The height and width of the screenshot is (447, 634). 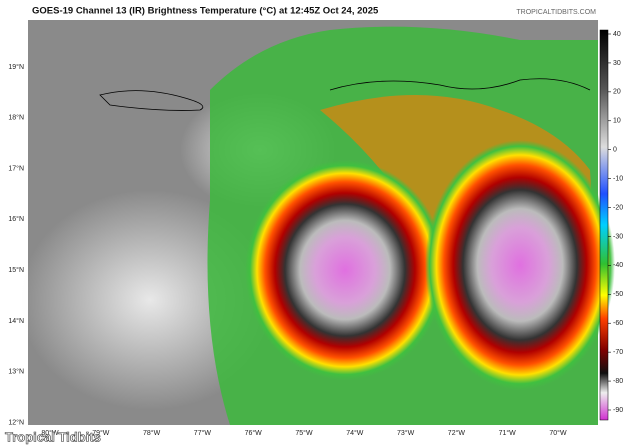 I want to click on colorbar-ticks: 40 30 20 10 0 -10 -20 -30 -40 -50 -60 -70 -80 -90, so click(x=615, y=222).